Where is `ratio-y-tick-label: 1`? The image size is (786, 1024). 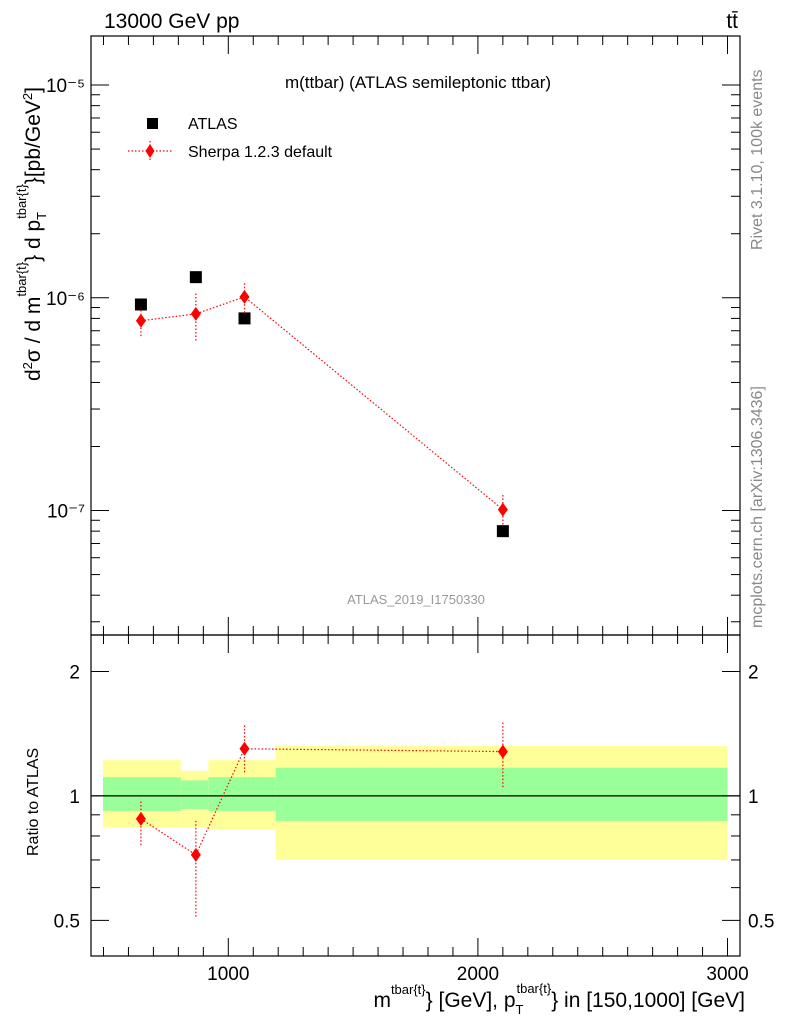
ratio-y-tick-label: 1 is located at coordinates (74, 797).